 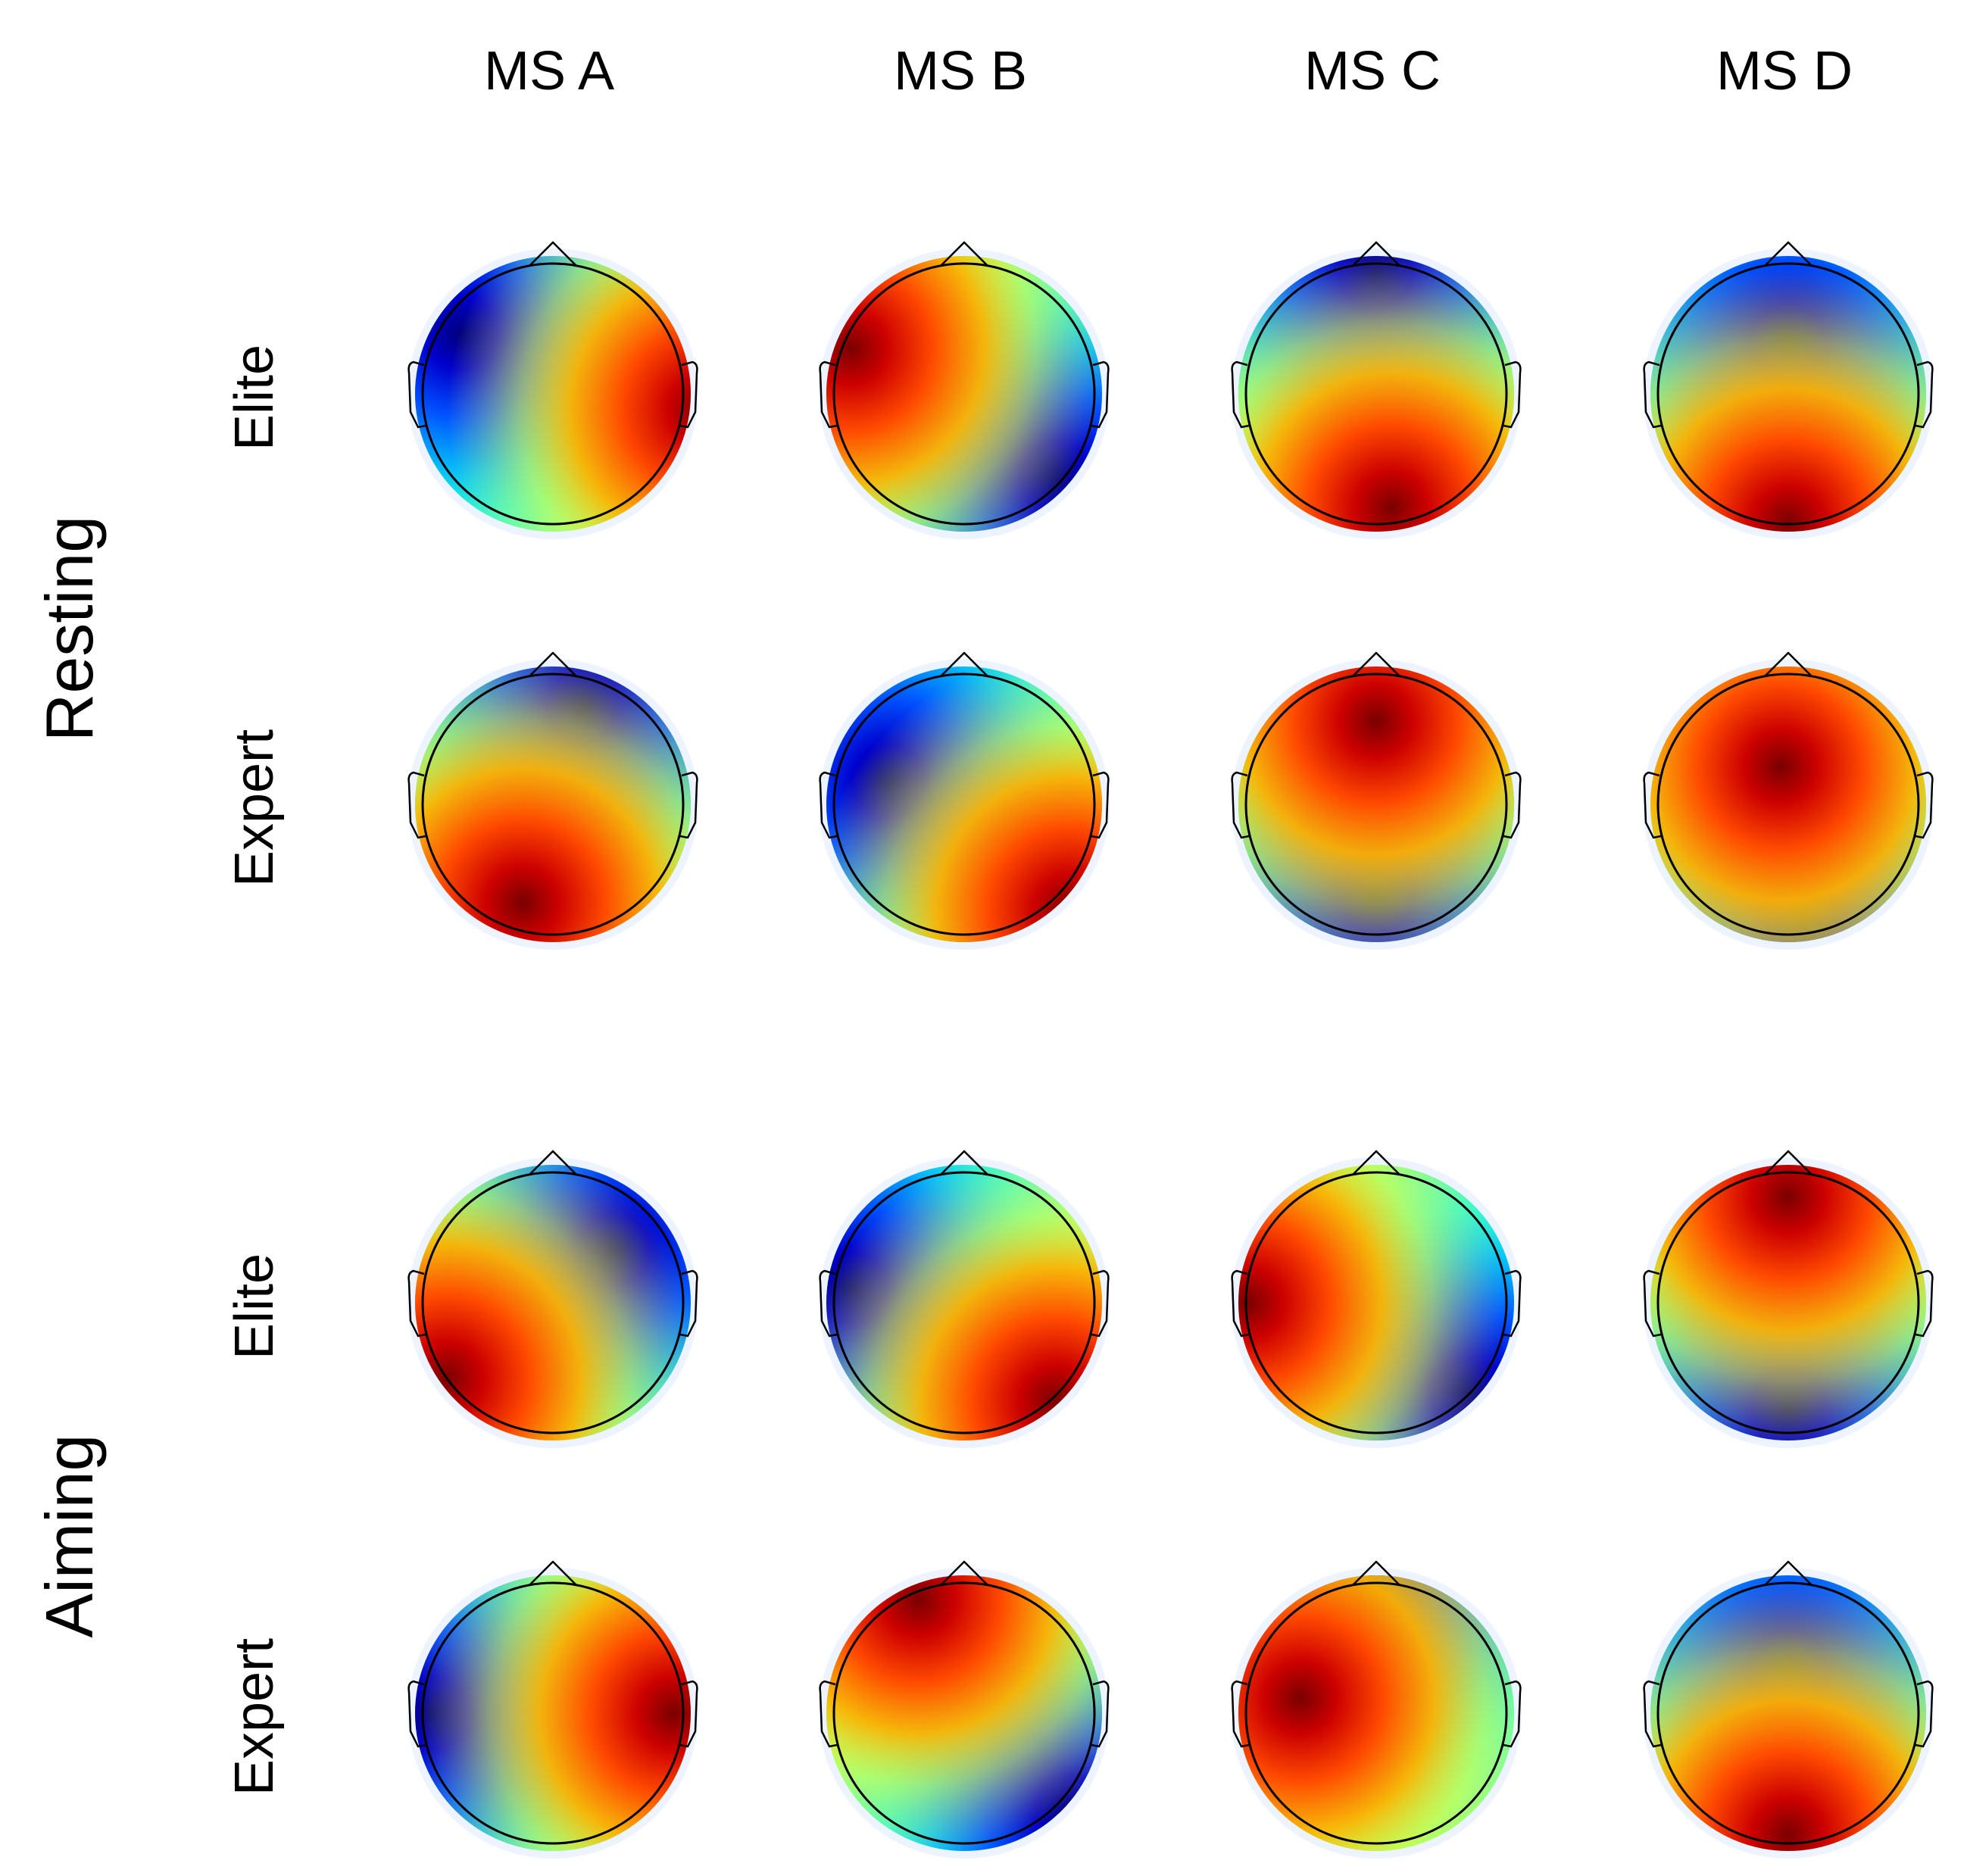 I want to click on topomap-aiming-expert-ms-c, so click(x=1376, y=1710).